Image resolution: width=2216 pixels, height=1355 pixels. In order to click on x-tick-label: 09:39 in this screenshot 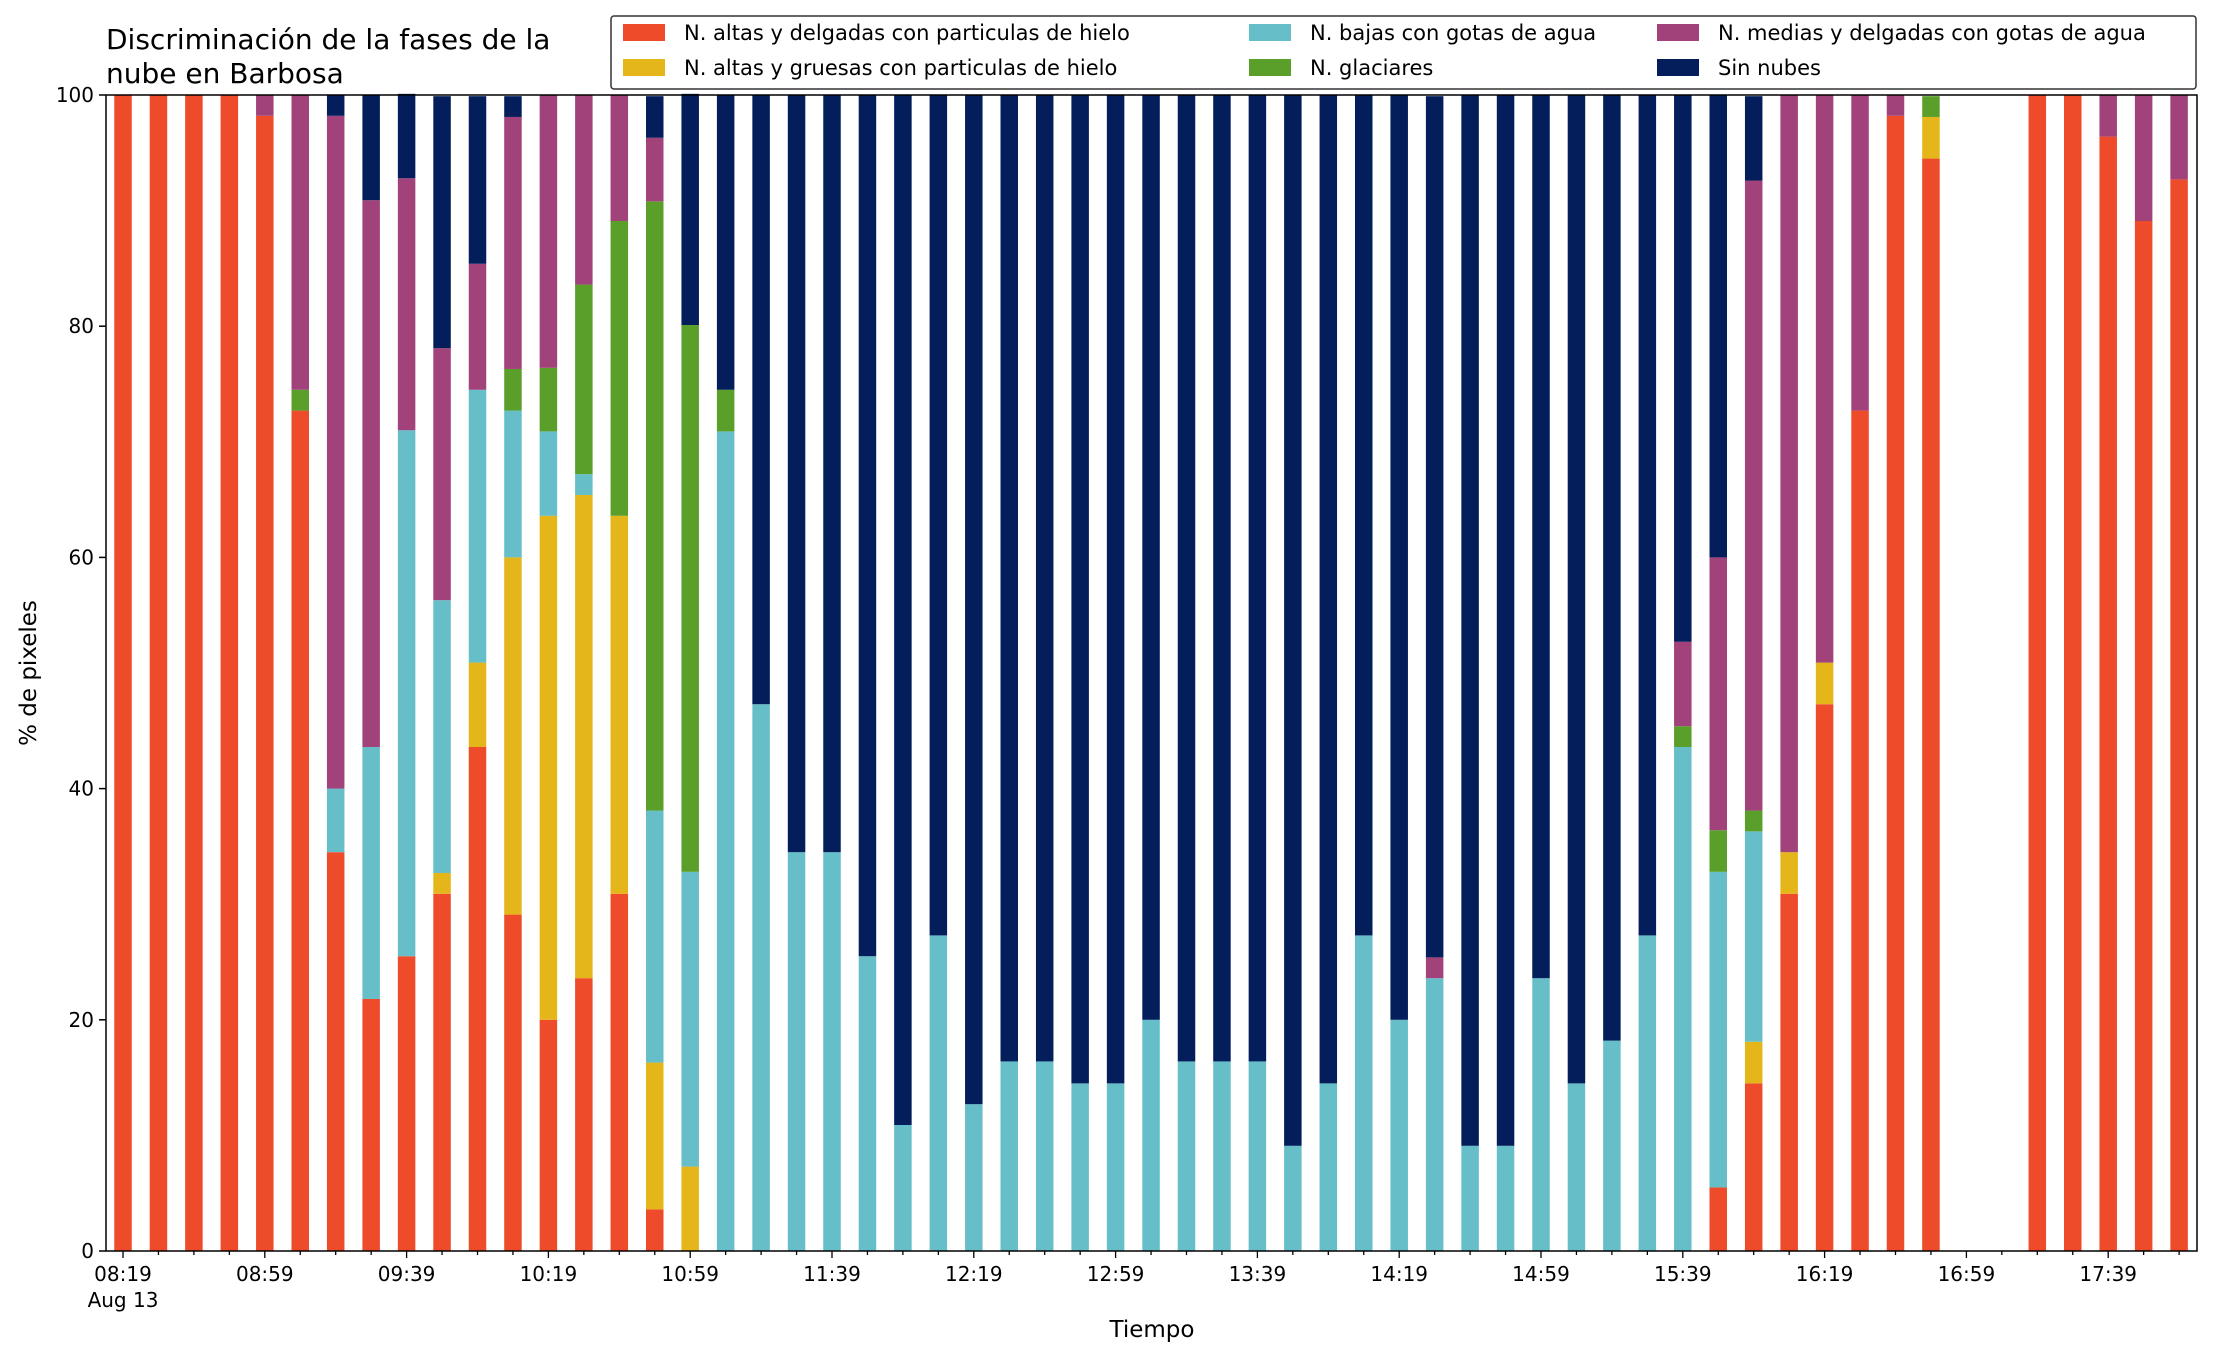, I will do `click(407, 1274)`.